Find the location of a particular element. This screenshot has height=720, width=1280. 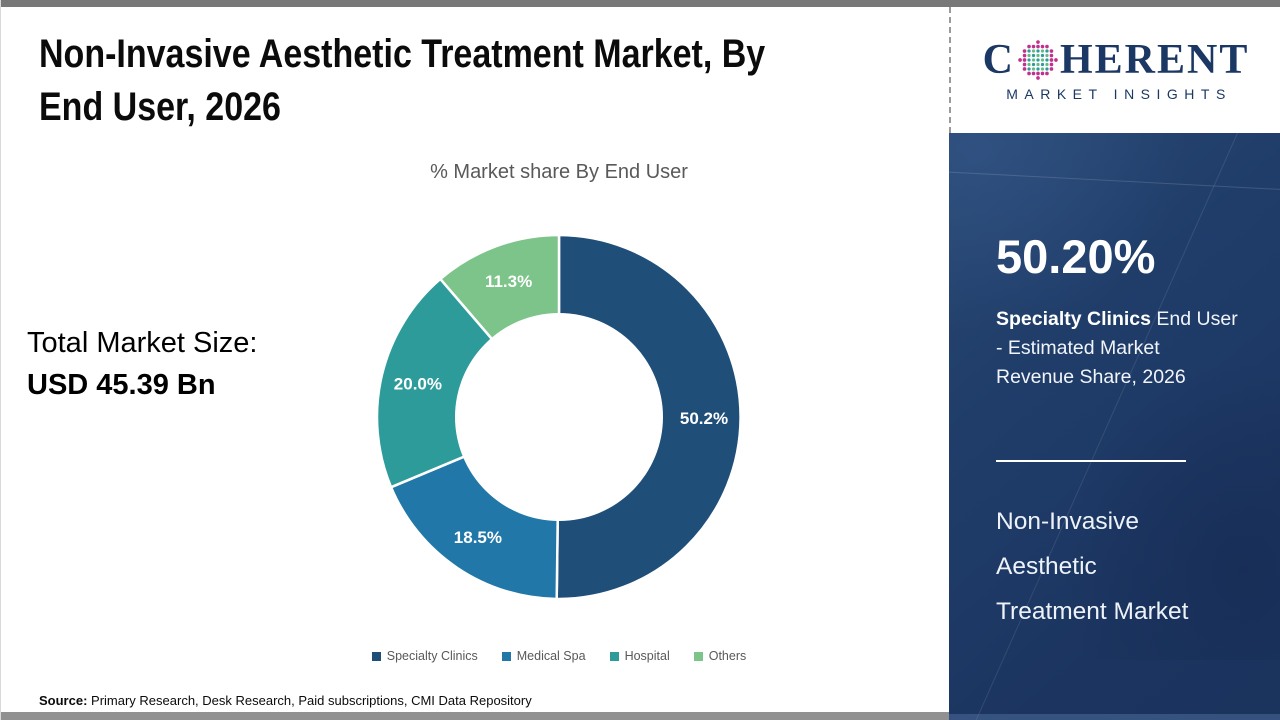

legend-label: Specialty Clinics is located at coordinates (432, 656).